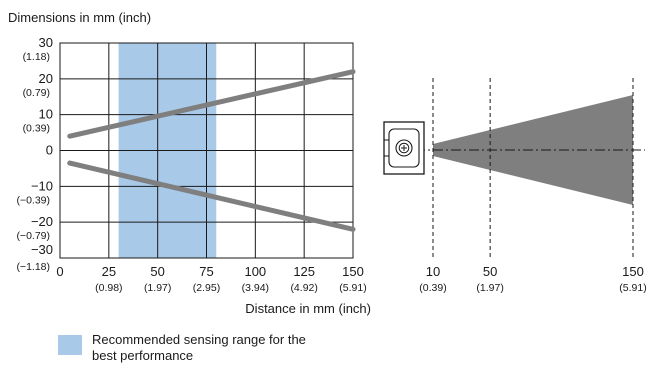 Image resolution: width=654 pixels, height=368 pixels. I want to click on y-tick-label: −10, so click(42, 185).